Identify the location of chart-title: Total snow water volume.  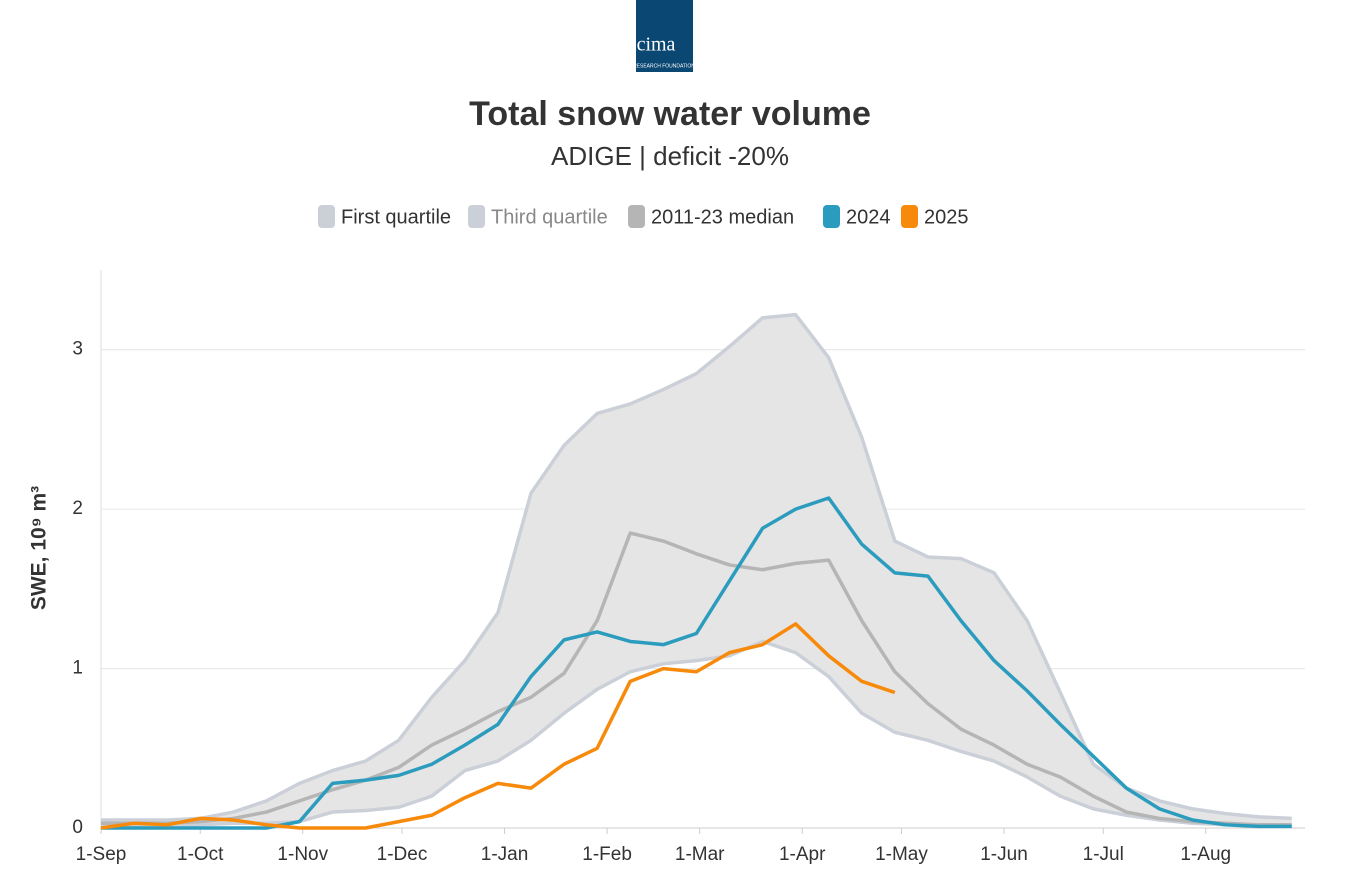
(670, 114).